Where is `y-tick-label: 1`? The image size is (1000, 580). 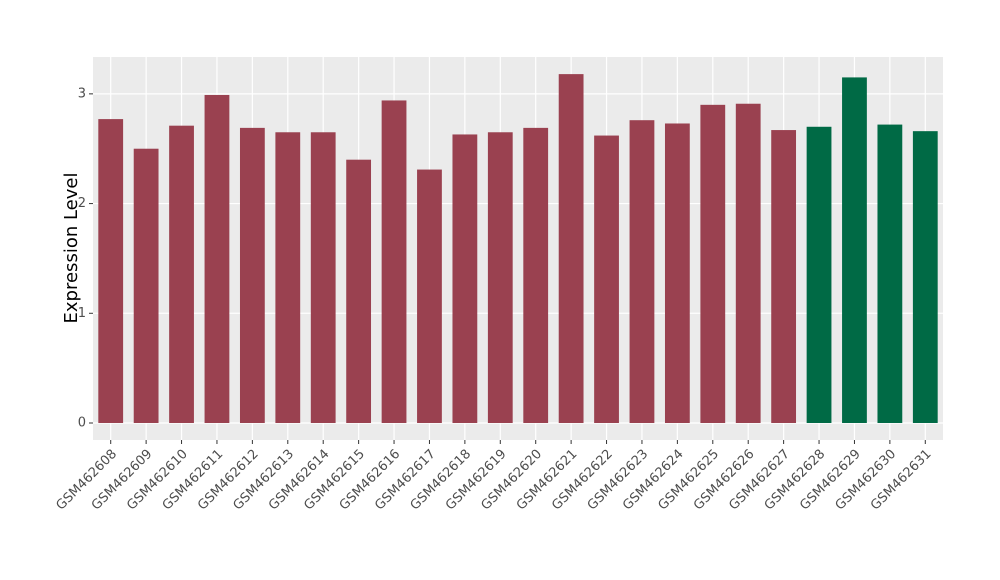
y-tick-label: 1 is located at coordinates (82, 313).